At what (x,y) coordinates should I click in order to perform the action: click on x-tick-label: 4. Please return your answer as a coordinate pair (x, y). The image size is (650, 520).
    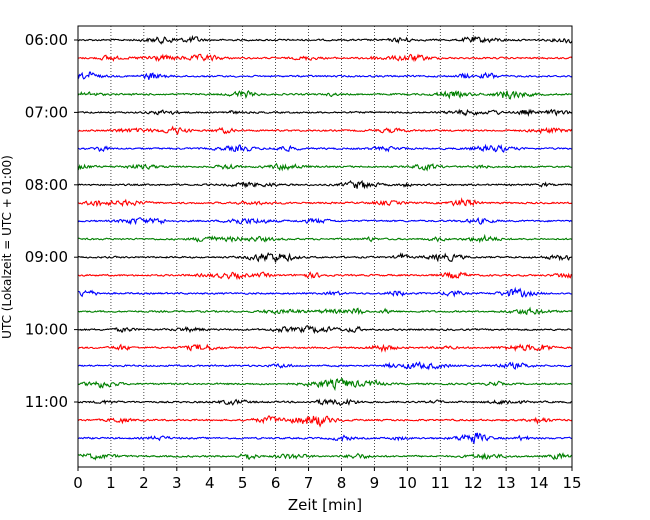
    Looking at the image, I should click on (210, 483).